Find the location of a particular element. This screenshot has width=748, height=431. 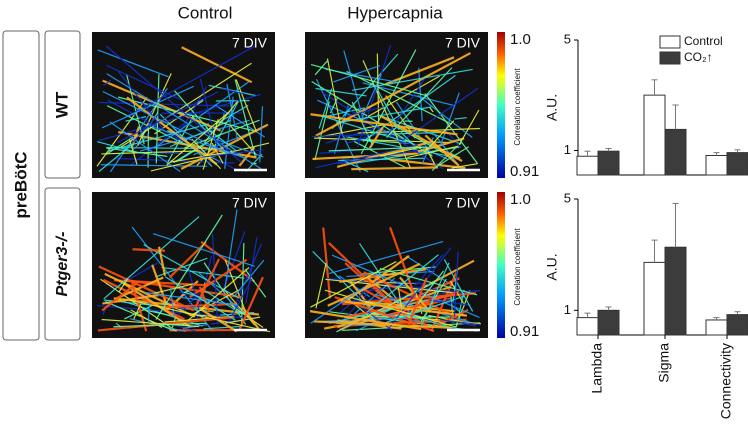

y-tick-label: 5 is located at coordinates (567, 38).